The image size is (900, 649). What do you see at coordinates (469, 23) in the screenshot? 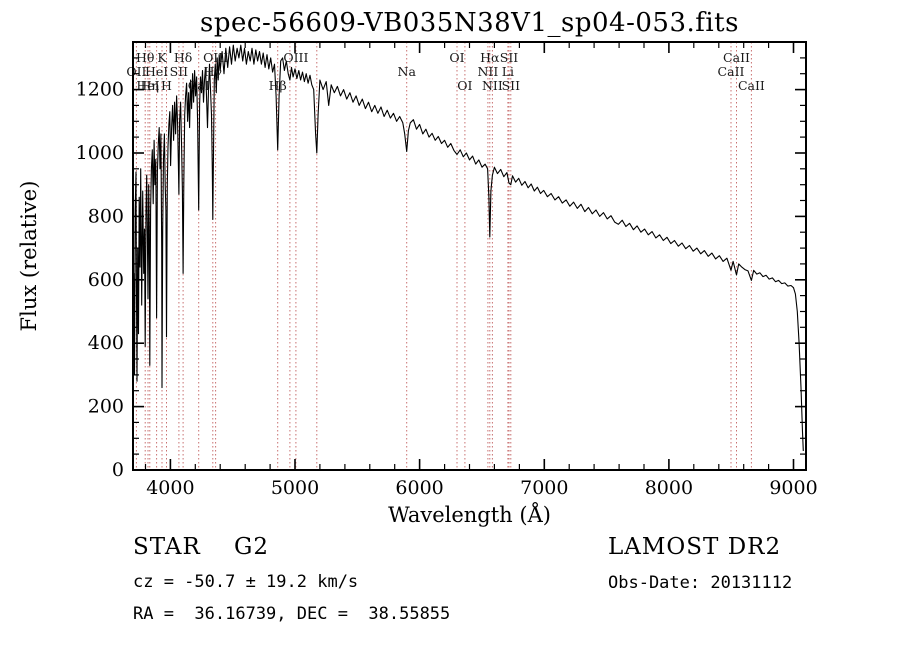
I see `plot-title: spec-56609-VB035N38V1_sp04-053.fits` at bounding box center [469, 23].